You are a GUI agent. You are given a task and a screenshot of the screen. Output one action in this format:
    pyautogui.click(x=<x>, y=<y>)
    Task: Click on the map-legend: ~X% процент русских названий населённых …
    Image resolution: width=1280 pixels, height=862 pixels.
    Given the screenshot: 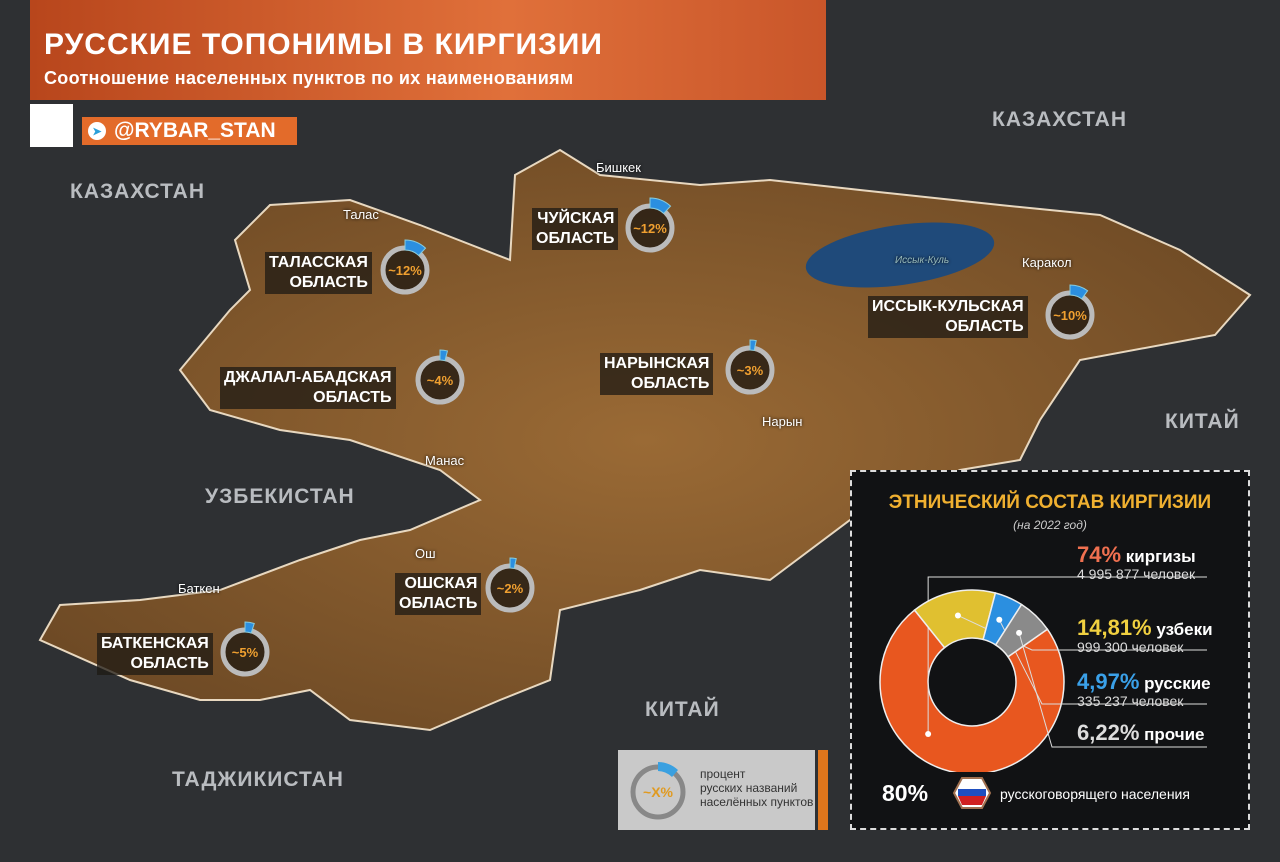 What is the action you would take?
    pyautogui.click(x=716, y=790)
    